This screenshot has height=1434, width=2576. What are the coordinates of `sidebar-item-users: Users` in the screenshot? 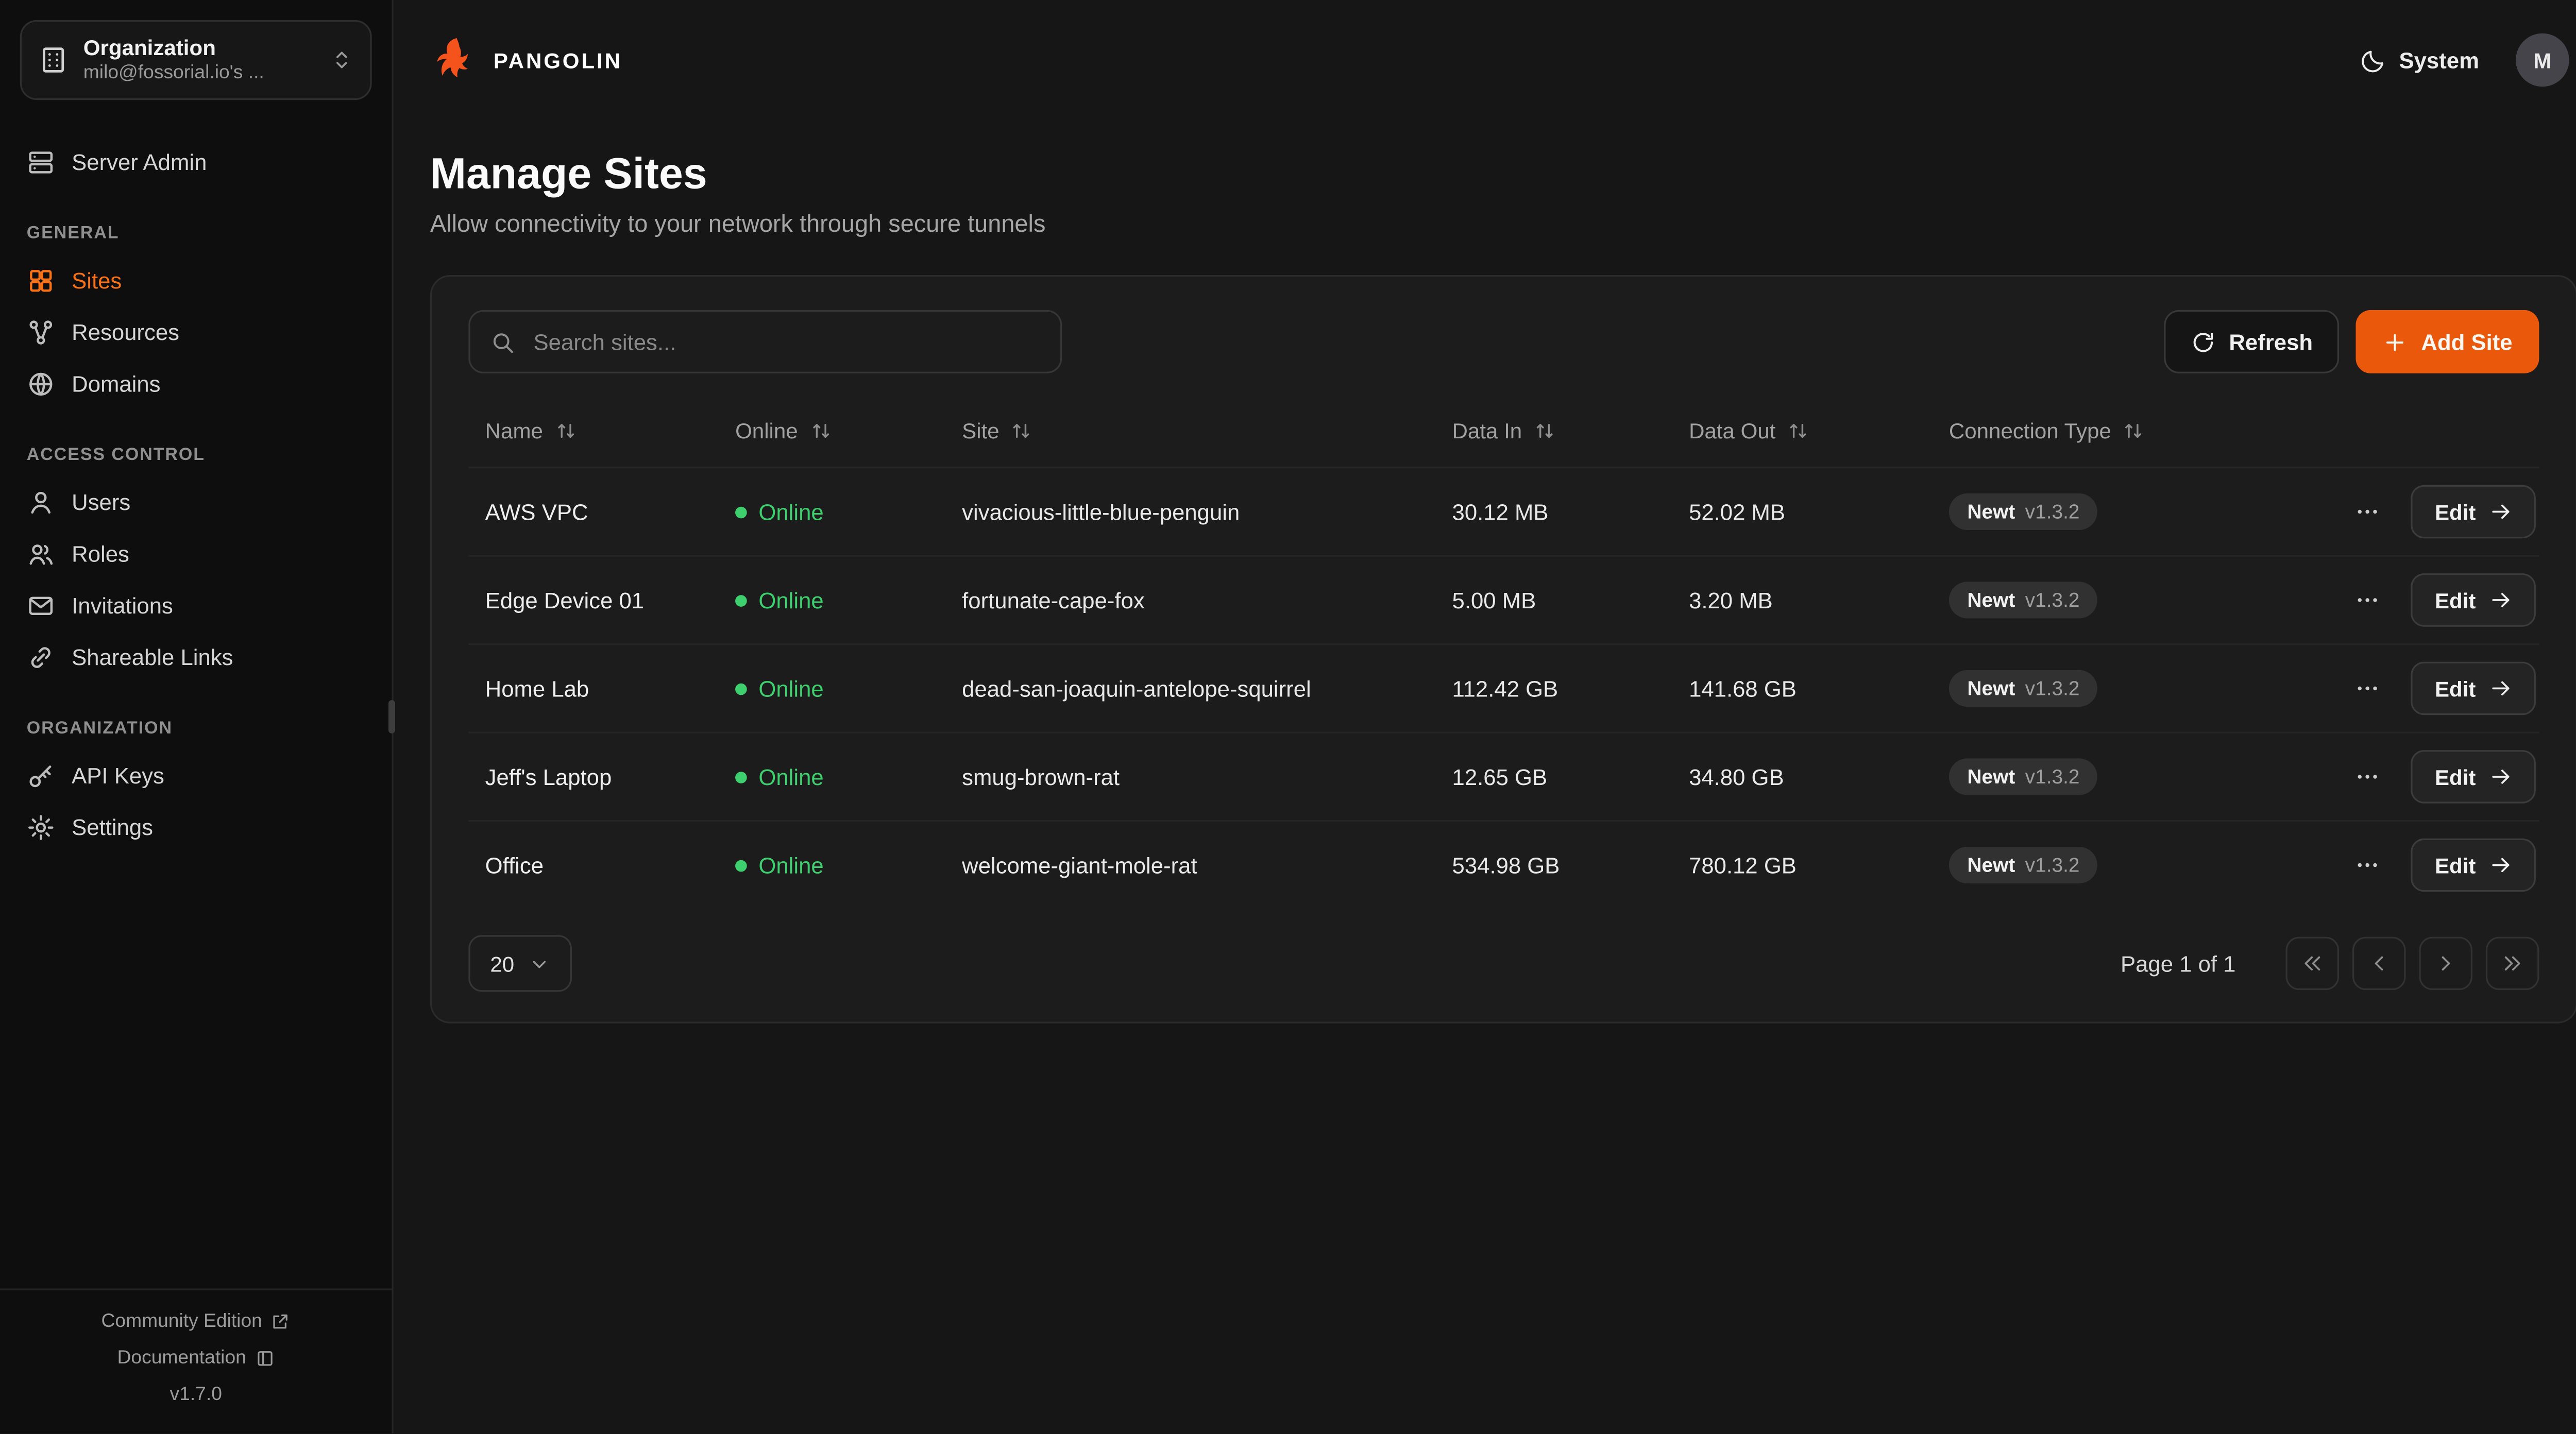 It's located at (196, 502).